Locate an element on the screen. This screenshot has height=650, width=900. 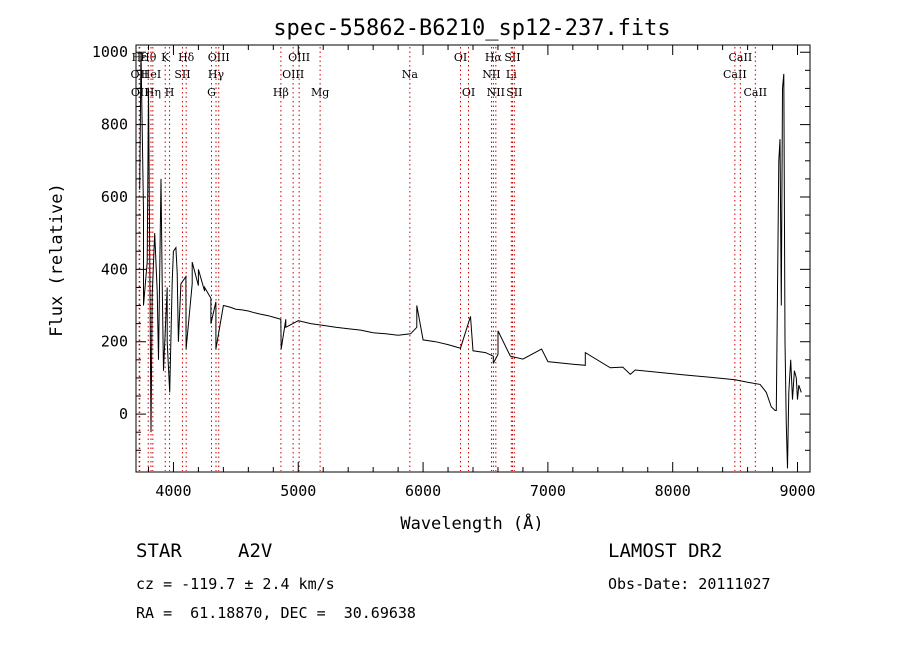
line-marker-label-3: Hθ is located at coordinates (148, 57).